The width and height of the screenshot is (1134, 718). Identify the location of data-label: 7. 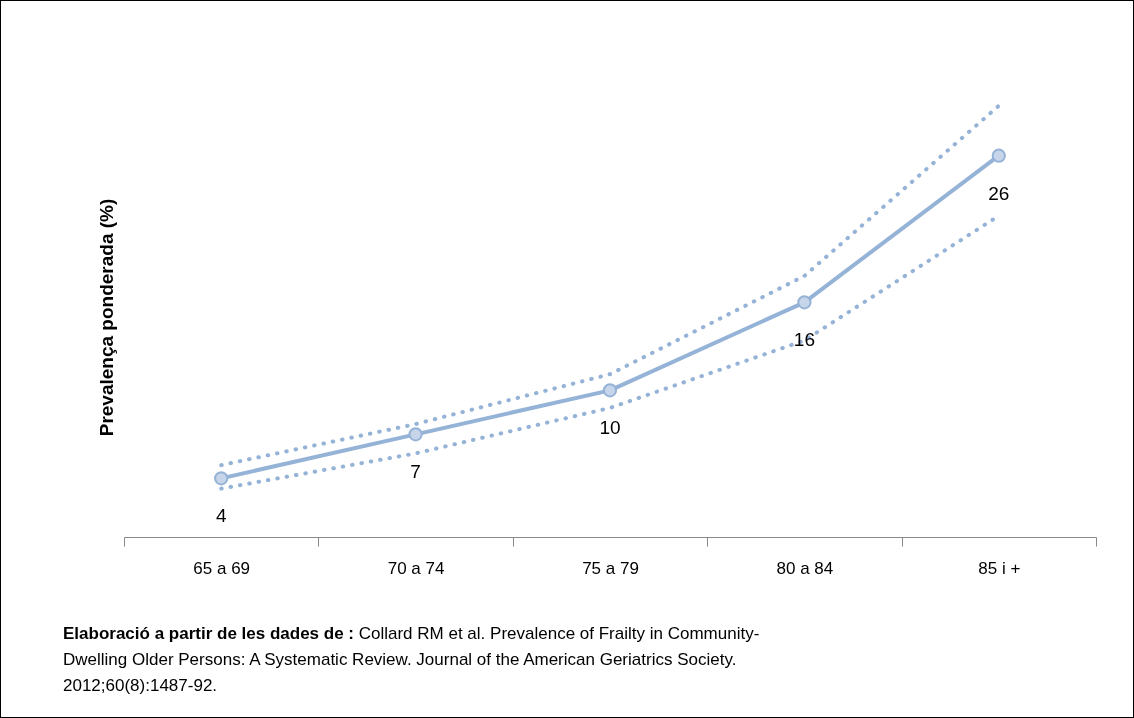
(415, 472).